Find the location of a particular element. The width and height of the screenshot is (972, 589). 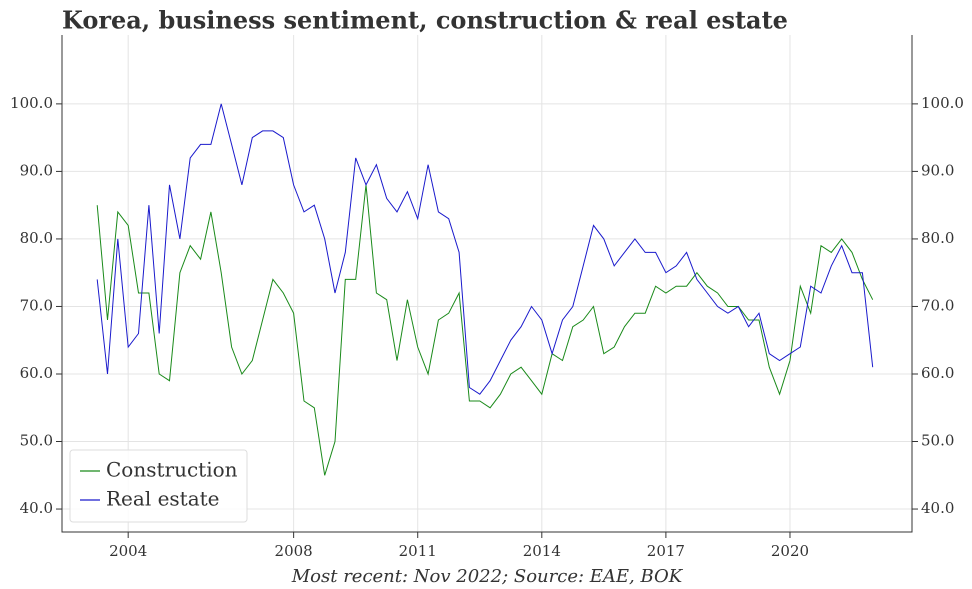

x-tick-label: 2020 is located at coordinates (790, 551).